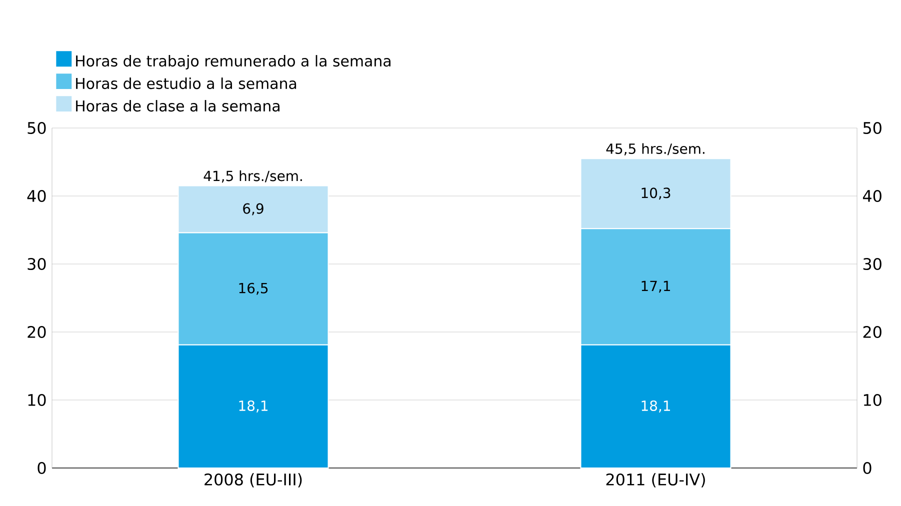 Image resolution: width=901 pixels, height=506 pixels. What do you see at coordinates (178, 106) in the screenshot?
I see `legend-label: Horas de clase a la semana` at bounding box center [178, 106].